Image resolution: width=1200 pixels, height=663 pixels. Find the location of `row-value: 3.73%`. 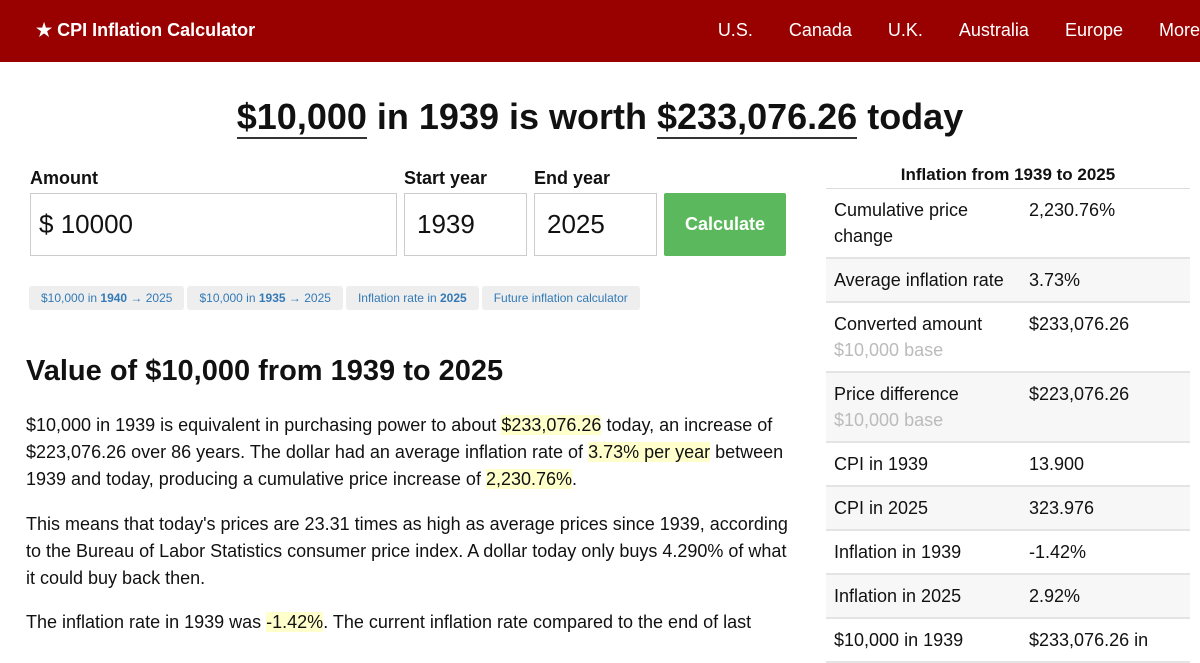

row-value: 3.73% is located at coordinates (1055, 280).